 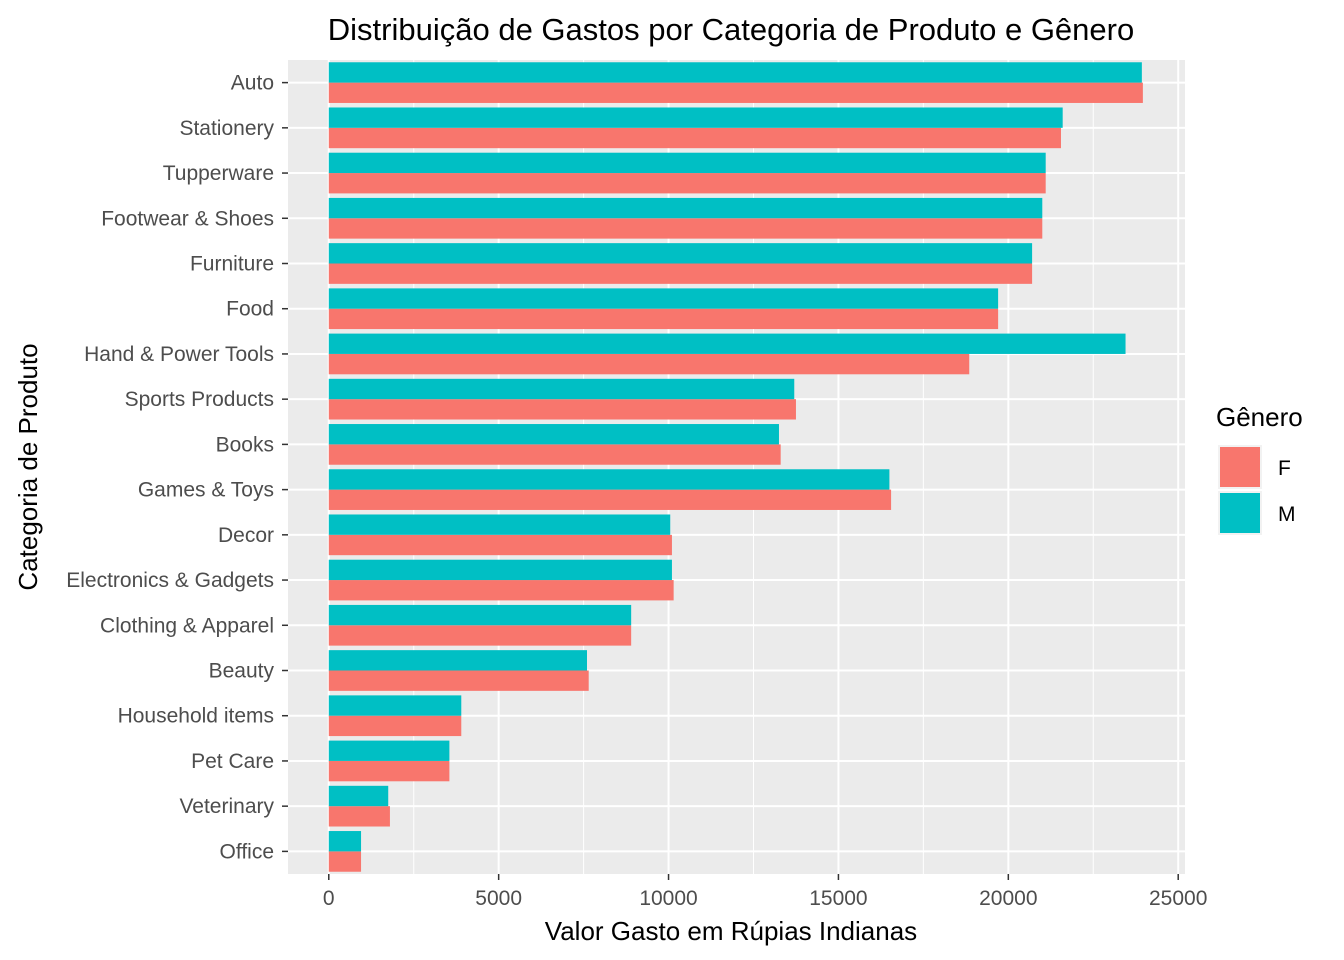 I want to click on x-tick-label: 5000, so click(x=498, y=898).